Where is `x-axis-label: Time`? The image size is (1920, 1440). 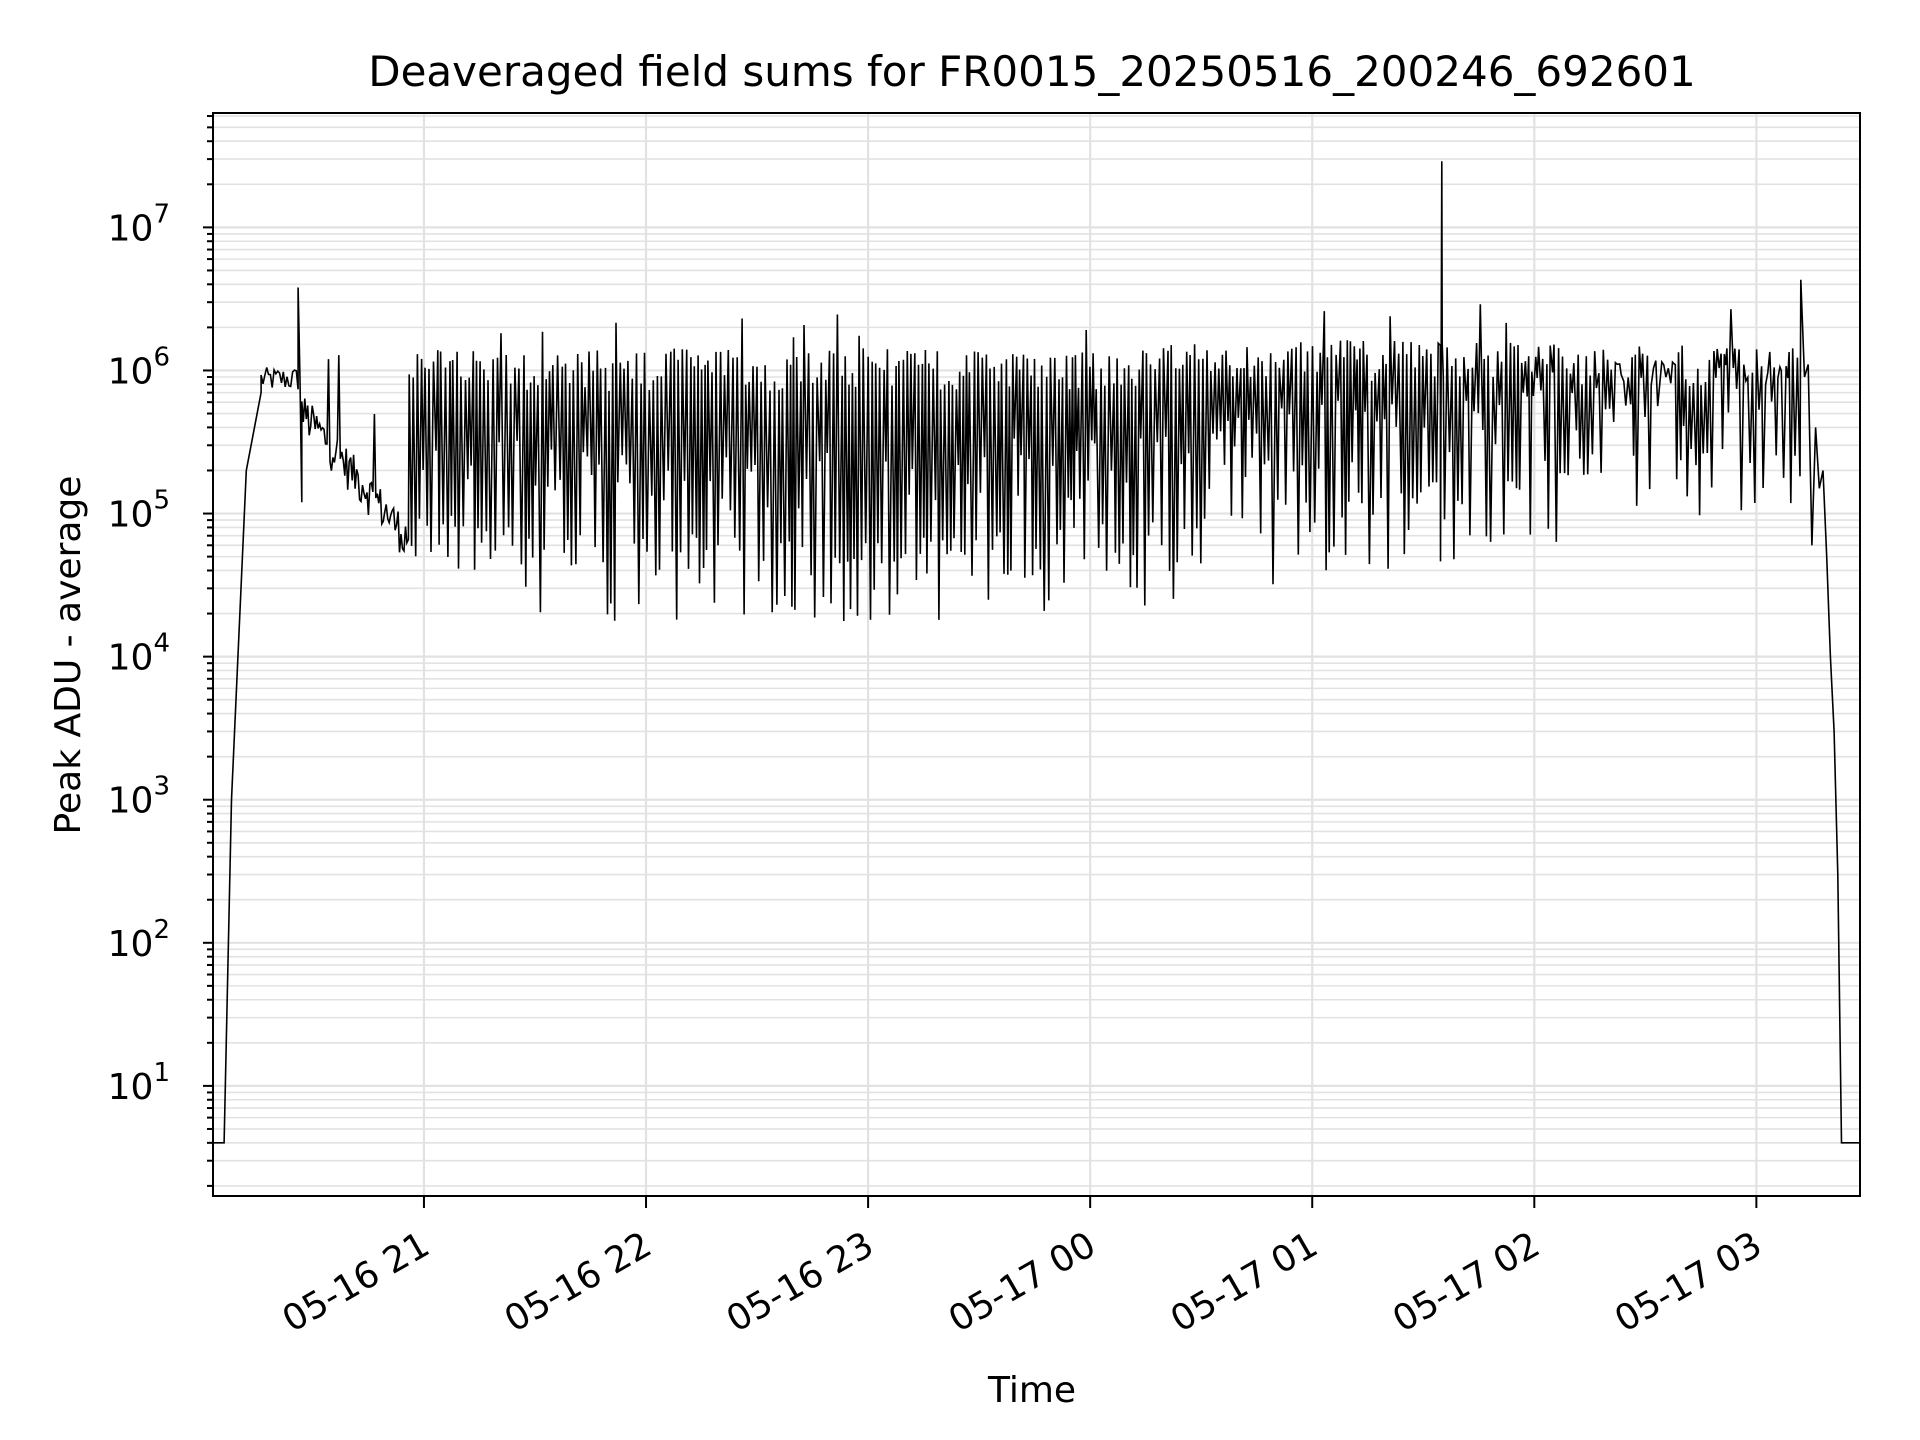
x-axis-label: Time is located at coordinates (1031, 1390).